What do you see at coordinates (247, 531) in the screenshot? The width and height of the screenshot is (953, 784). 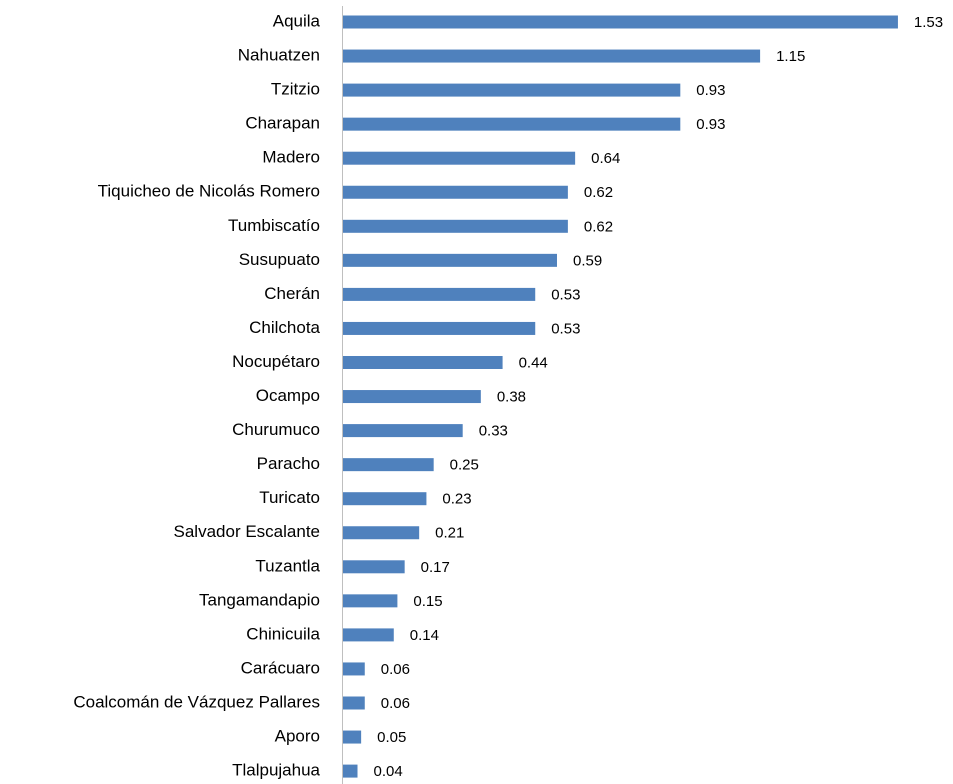 I see `category-label: Salvador Escalante` at bounding box center [247, 531].